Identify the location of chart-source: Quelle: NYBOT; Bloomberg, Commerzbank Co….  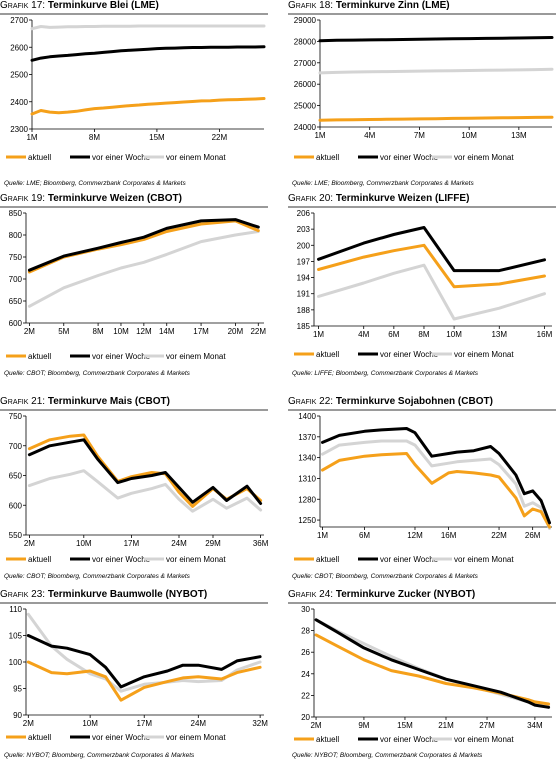
(99, 755).